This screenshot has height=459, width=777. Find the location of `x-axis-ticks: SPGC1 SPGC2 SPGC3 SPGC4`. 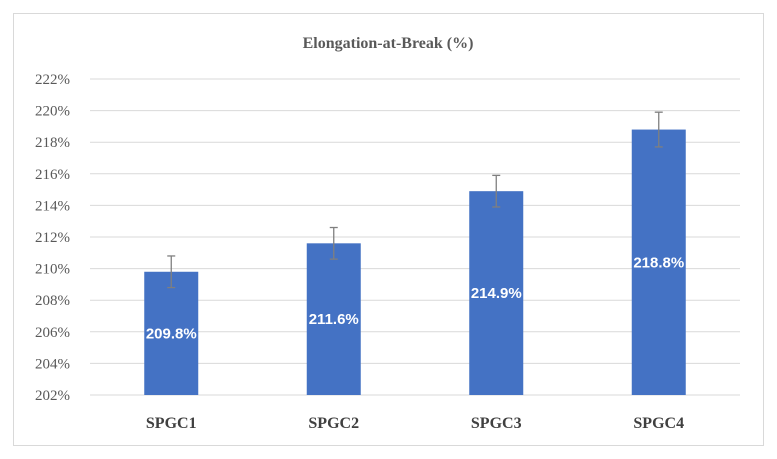

x-axis-ticks: SPGC1 SPGC2 SPGC3 SPGC4 is located at coordinates (415, 423).